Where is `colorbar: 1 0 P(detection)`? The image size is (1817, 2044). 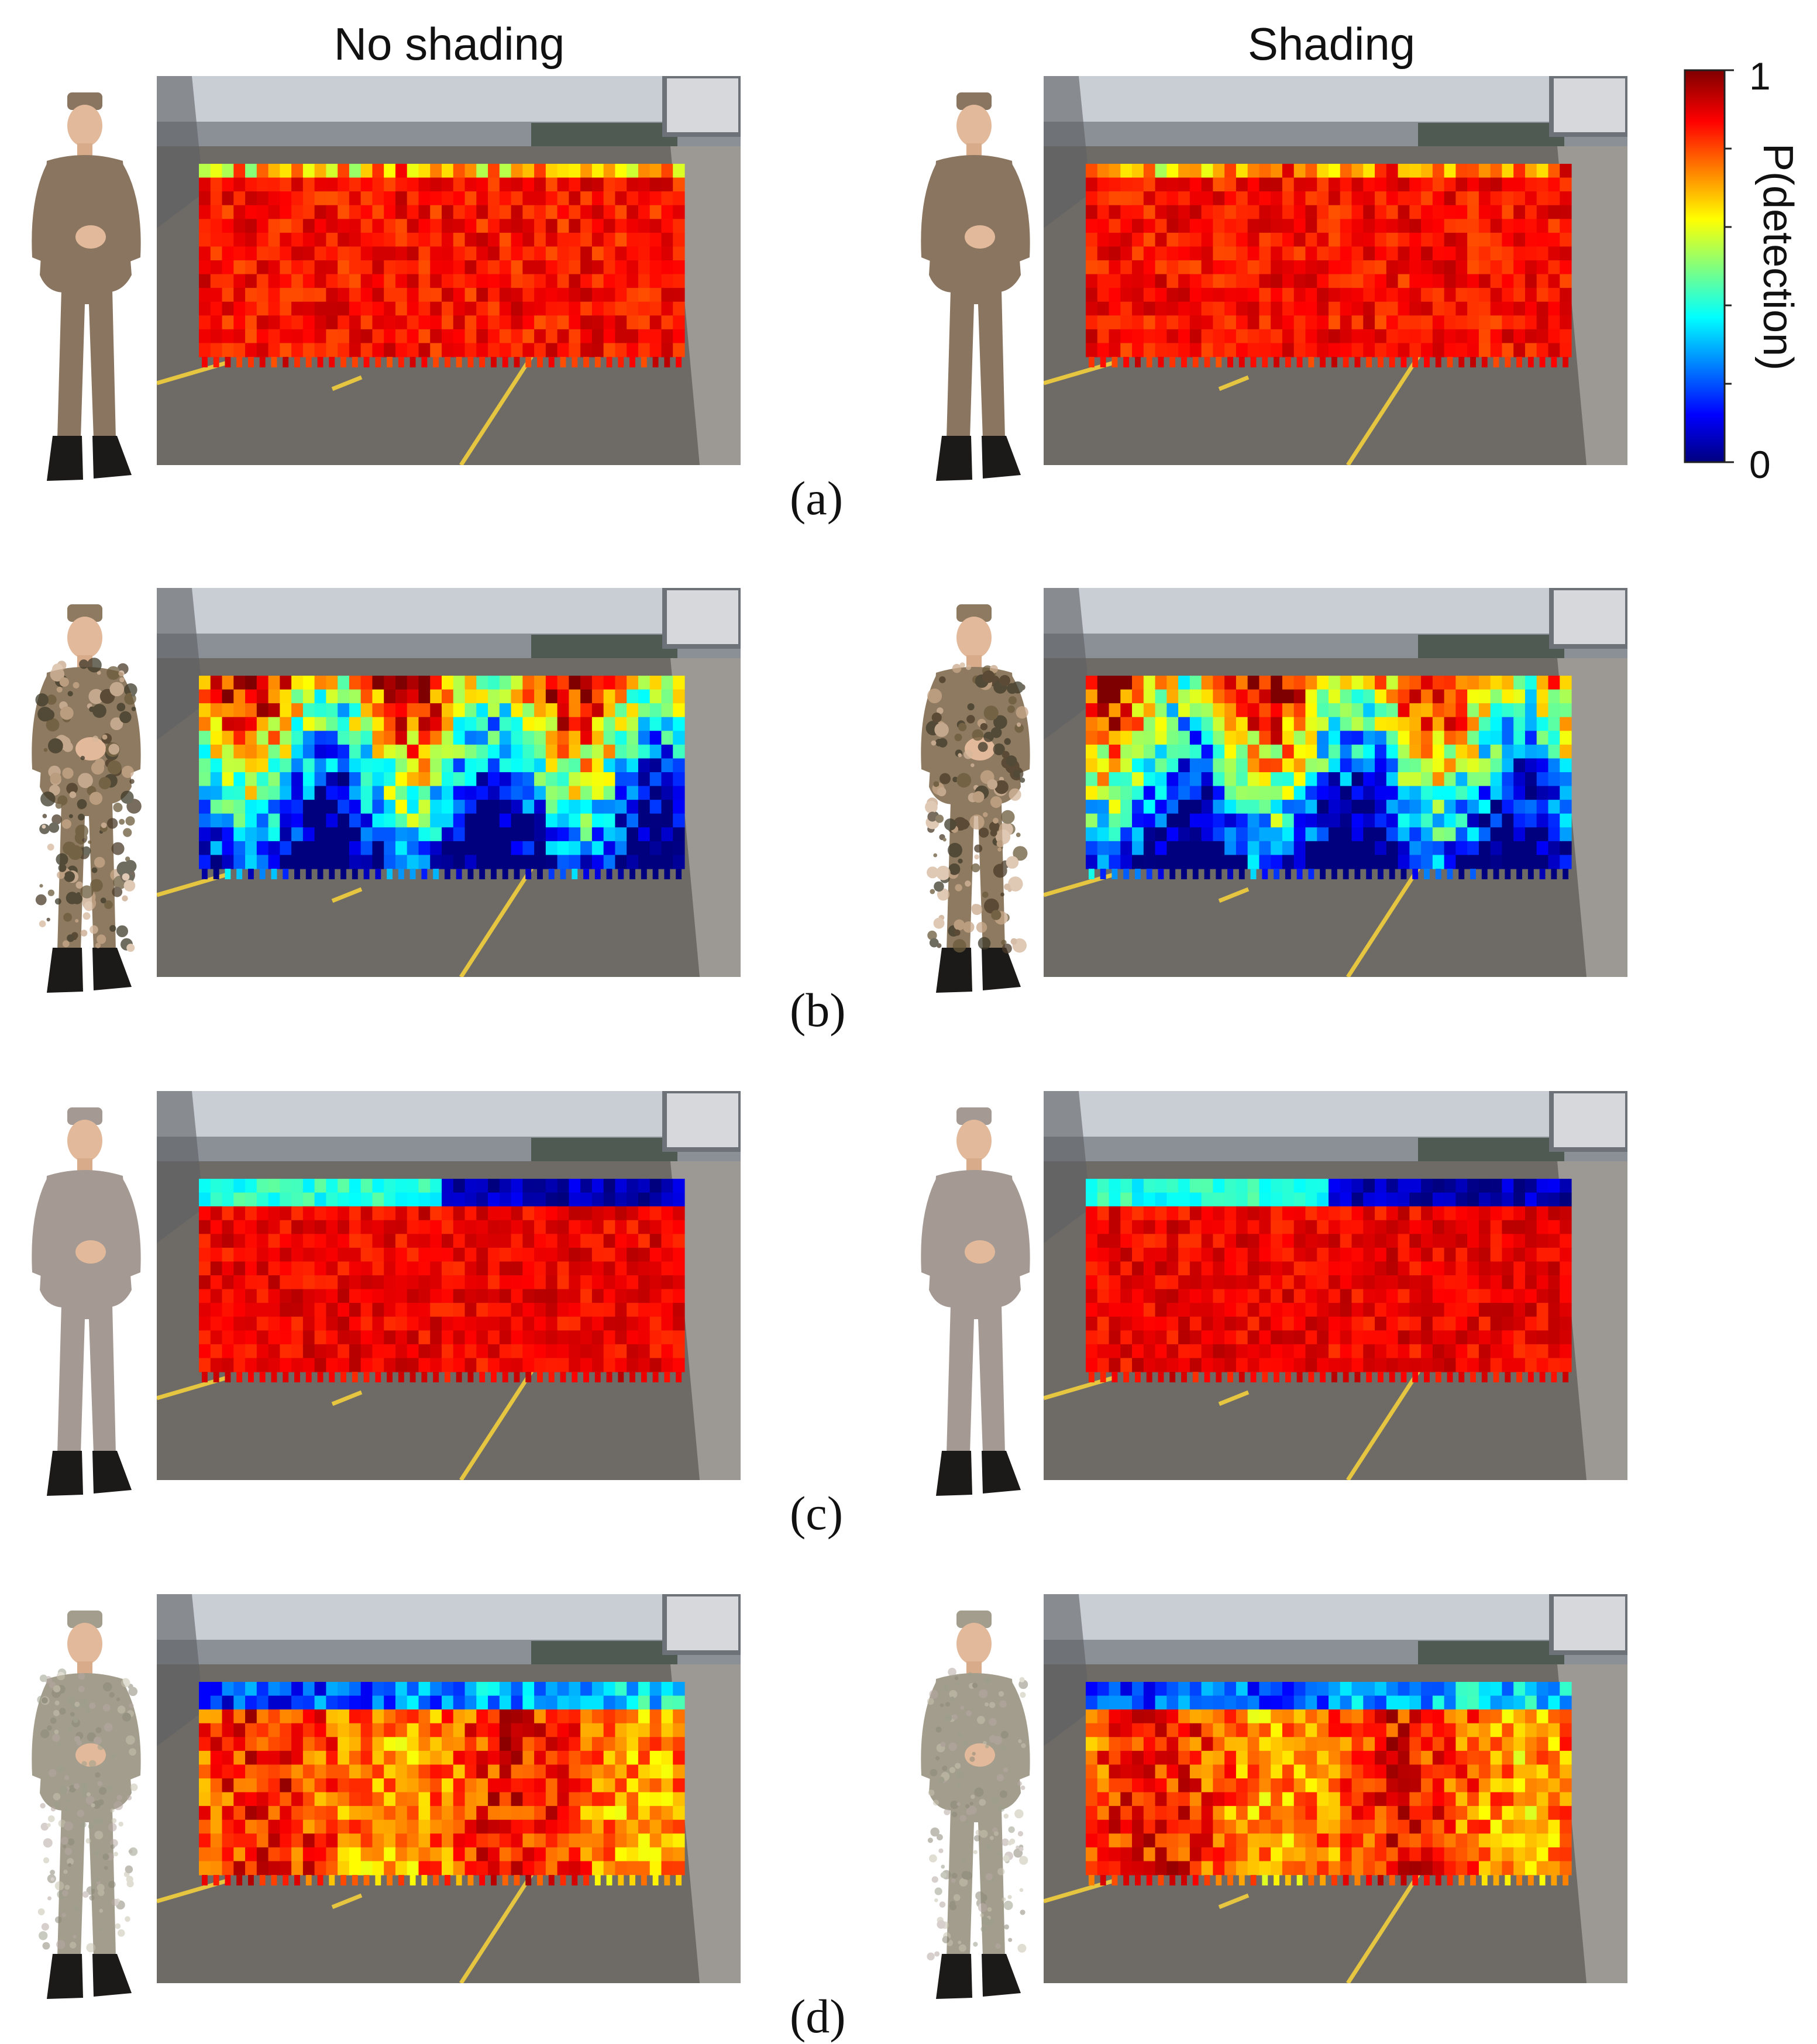
colorbar: 1 0 P(detection) is located at coordinates (1743, 271).